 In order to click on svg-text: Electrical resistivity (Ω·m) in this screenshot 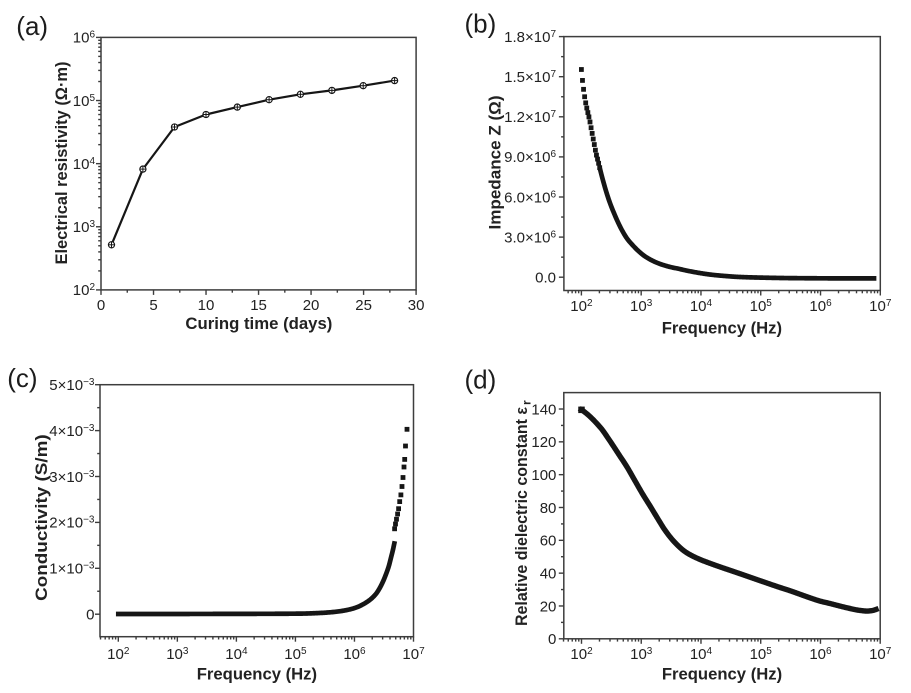, I will do `click(61, 163)`.